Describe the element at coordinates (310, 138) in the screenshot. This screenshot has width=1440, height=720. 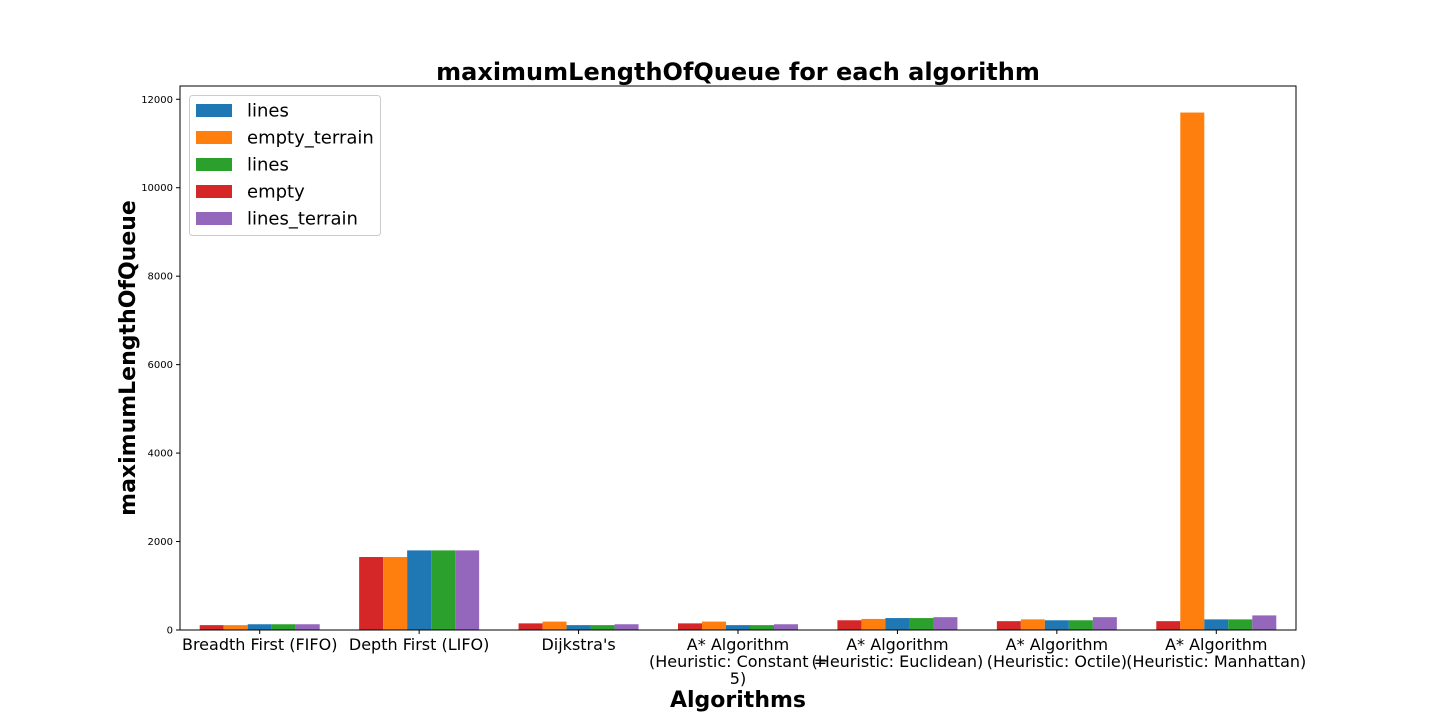
I see `legend-label: empty_terrain` at that location.